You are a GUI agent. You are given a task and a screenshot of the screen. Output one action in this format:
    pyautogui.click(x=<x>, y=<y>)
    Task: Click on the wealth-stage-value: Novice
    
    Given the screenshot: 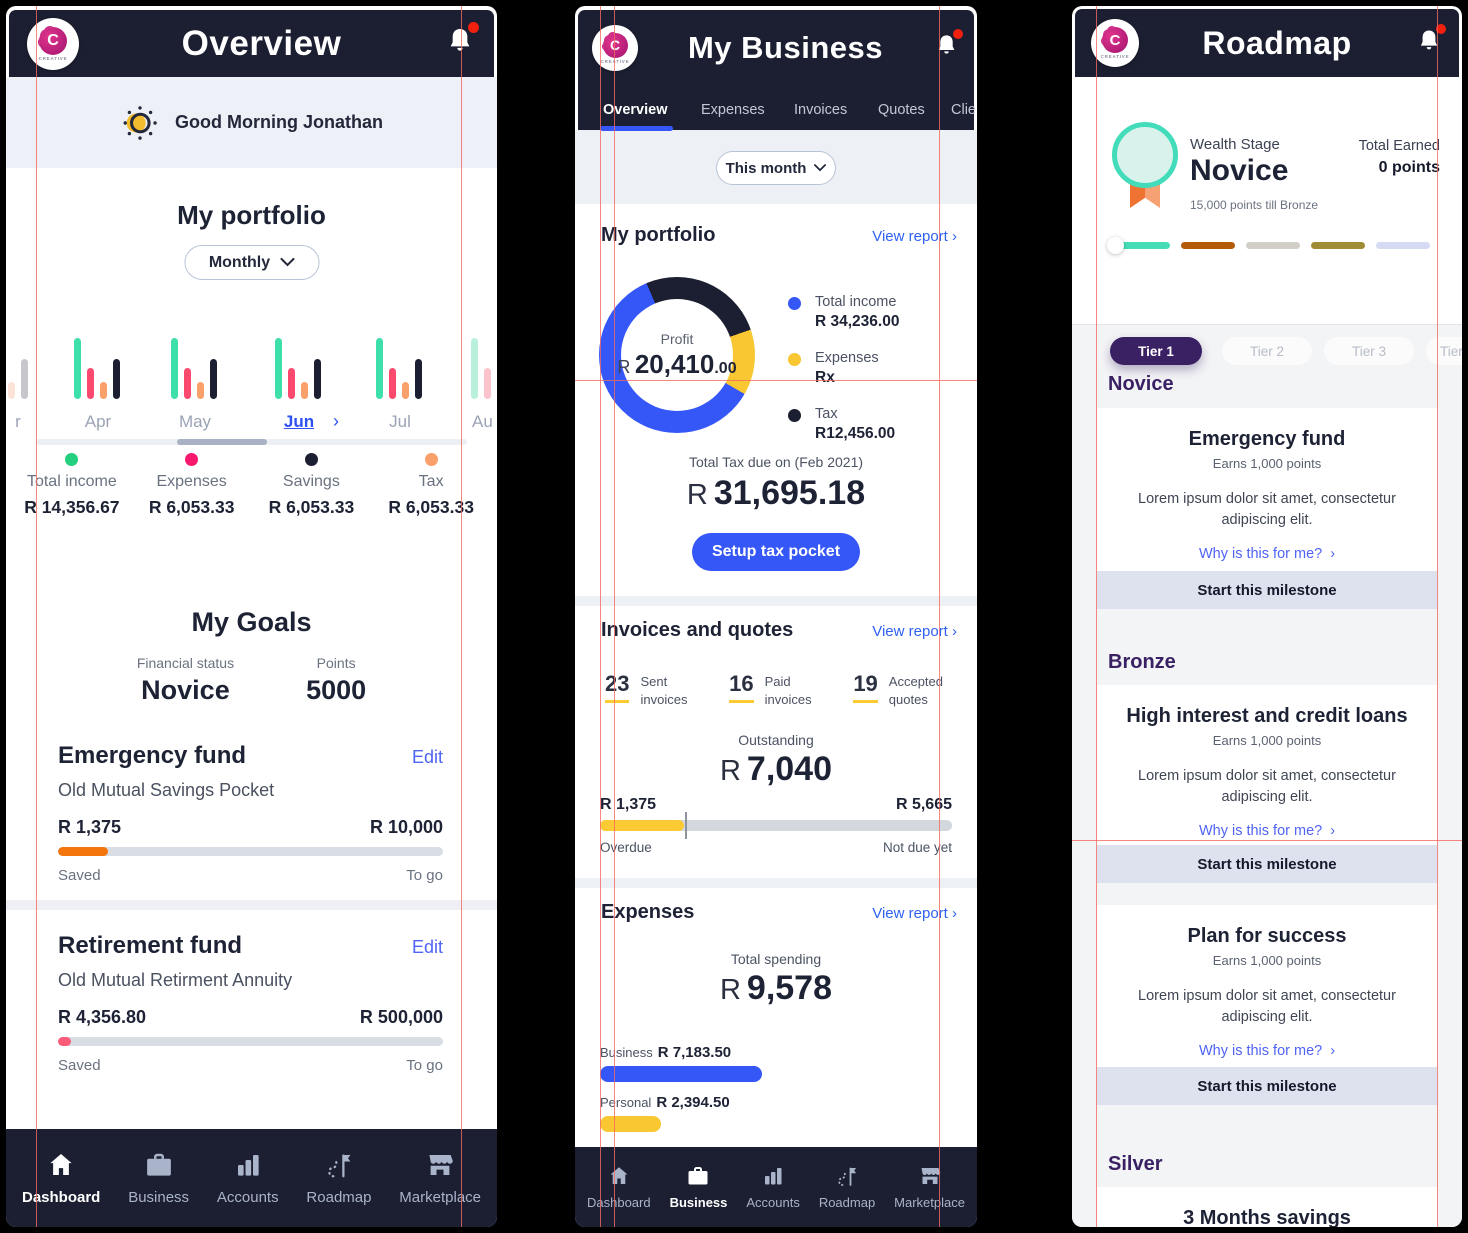 What is the action you would take?
    pyautogui.click(x=1239, y=170)
    